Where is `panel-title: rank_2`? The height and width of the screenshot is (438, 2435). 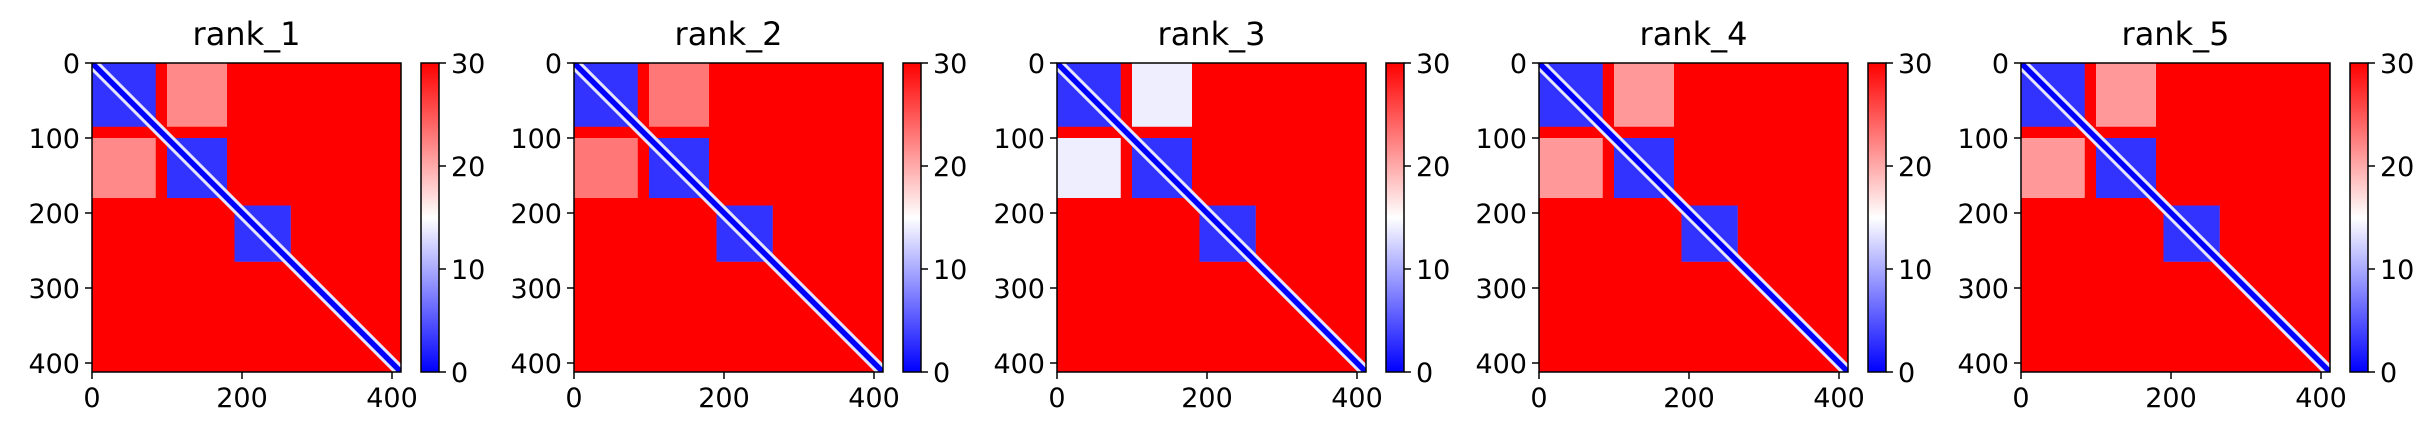 panel-title: rank_2 is located at coordinates (729, 34).